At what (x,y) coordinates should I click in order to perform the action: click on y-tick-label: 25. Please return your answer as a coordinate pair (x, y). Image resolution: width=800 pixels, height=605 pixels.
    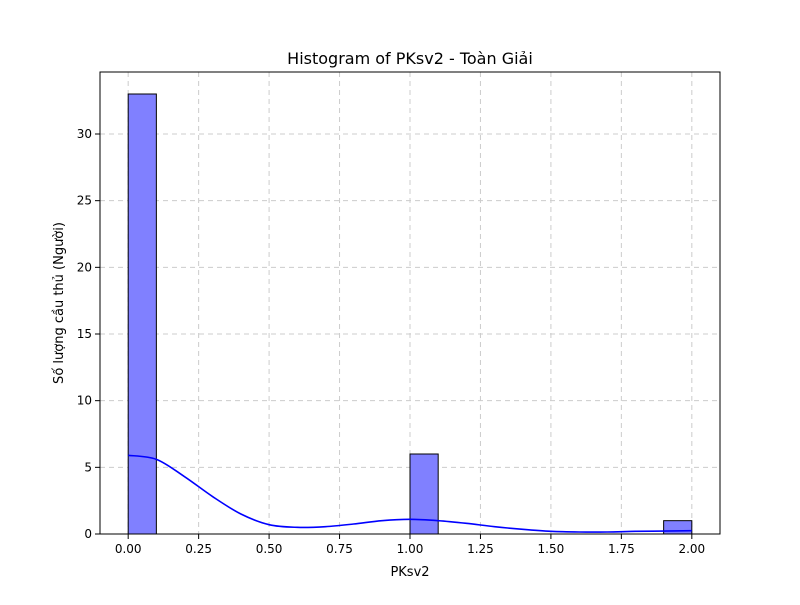
    Looking at the image, I should click on (84, 201).